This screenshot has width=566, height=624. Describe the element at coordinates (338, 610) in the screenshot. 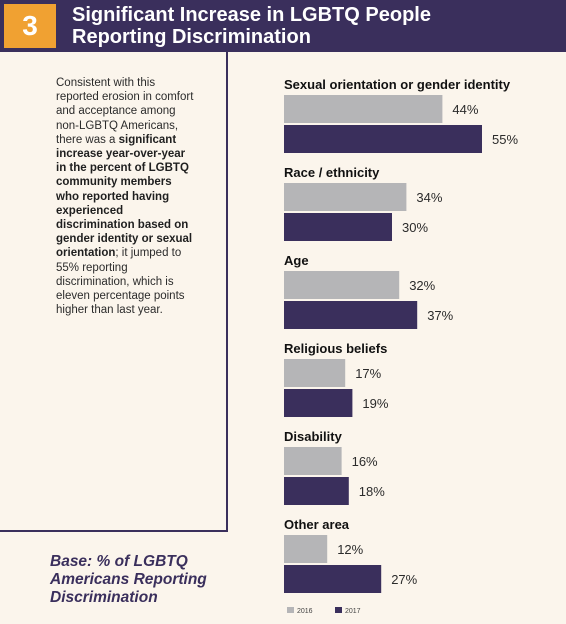

I see `legend-swatch-2017` at that location.